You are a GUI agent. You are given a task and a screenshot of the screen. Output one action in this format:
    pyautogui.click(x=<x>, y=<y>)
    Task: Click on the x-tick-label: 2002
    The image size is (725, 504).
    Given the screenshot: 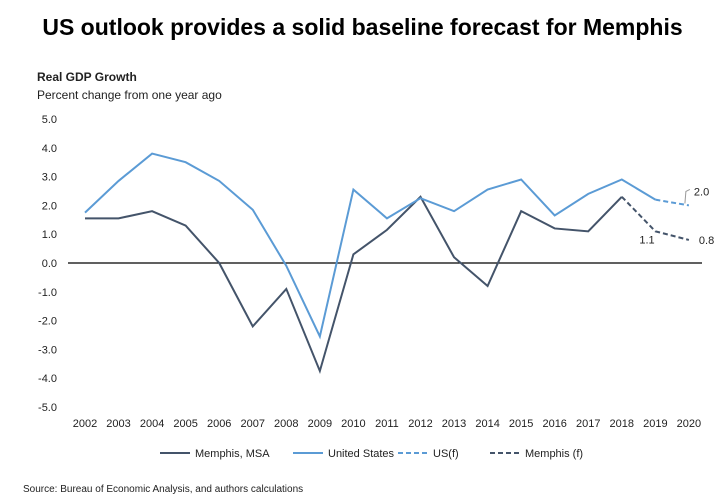 What is the action you would take?
    pyautogui.click(x=85, y=424)
    